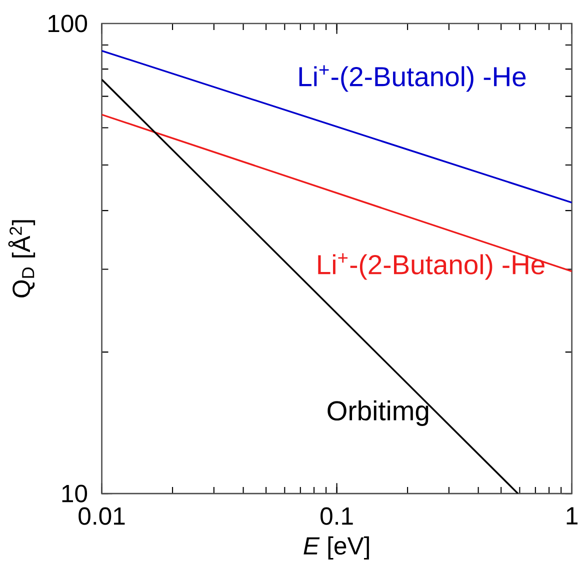 This screenshot has width=587, height=575. Describe the element at coordinates (75, 493) in the screenshot. I see `y-tick-label: 10` at that location.